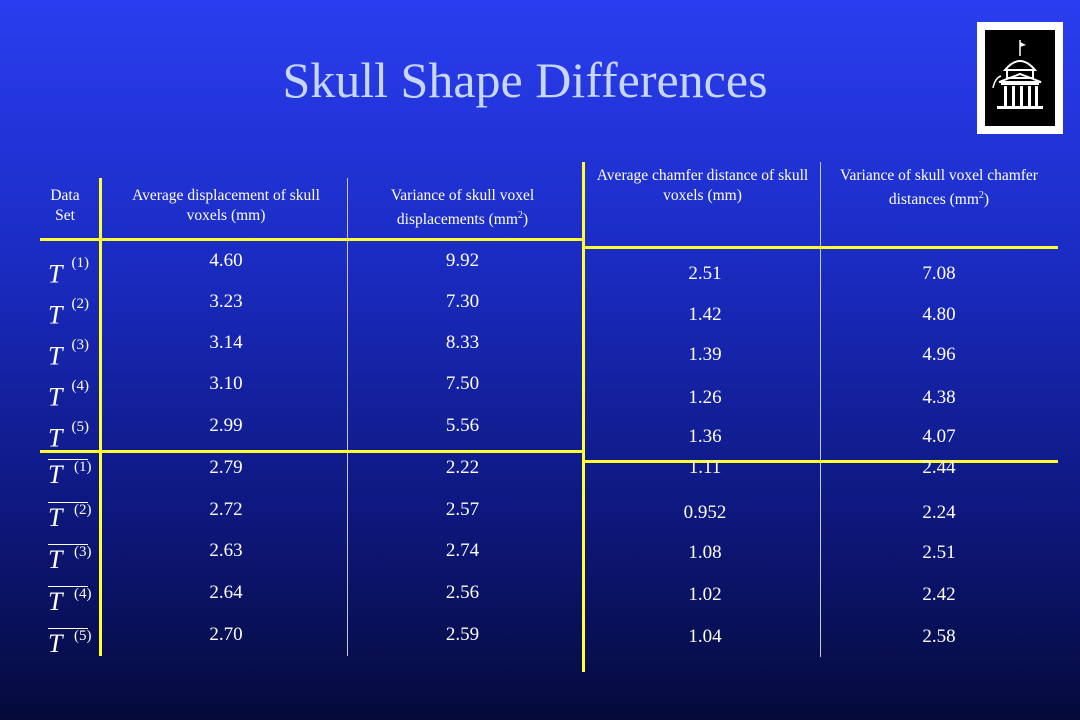 The width and height of the screenshot is (1080, 720). What do you see at coordinates (705, 397) in the screenshot?
I see `avg-chamfer-cell: 1.26` at bounding box center [705, 397].